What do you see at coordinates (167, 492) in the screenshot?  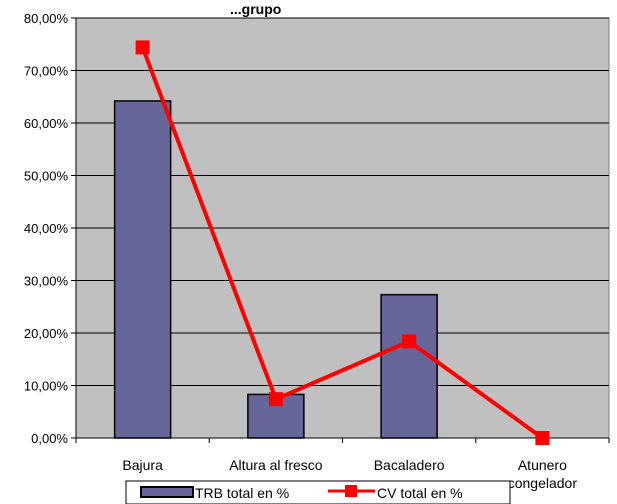 I see `legend-swatch-bar` at bounding box center [167, 492].